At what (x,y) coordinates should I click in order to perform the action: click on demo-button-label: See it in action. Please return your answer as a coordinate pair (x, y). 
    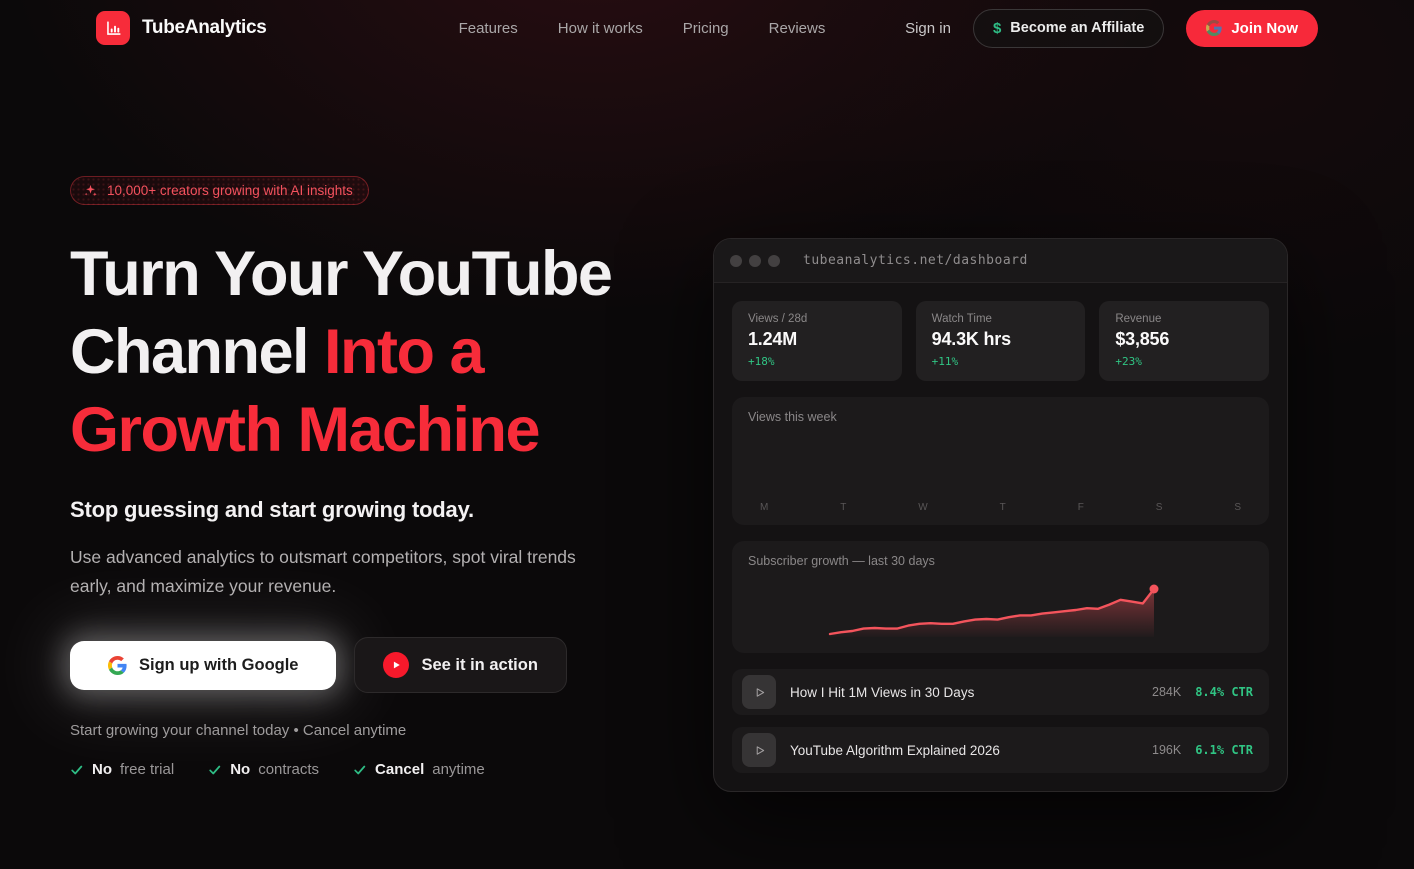
    Looking at the image, I should click on (479, 664).